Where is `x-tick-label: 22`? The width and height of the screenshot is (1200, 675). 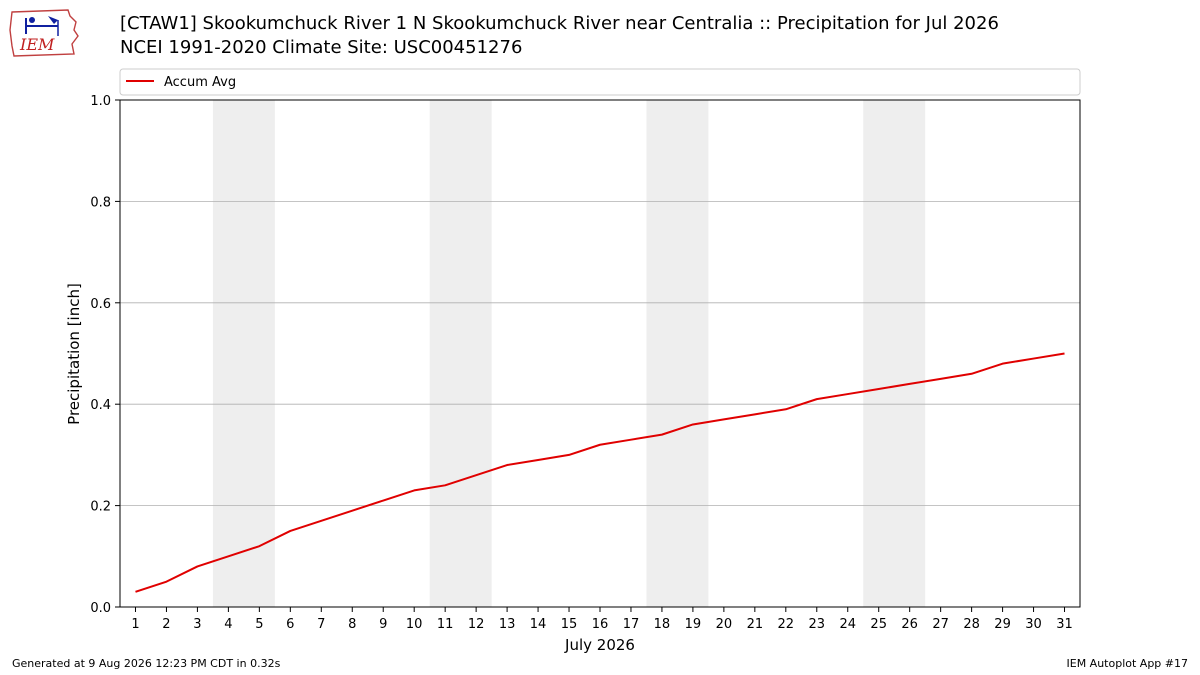
x-tick-label: 22 is located at coordinates (786, 624).